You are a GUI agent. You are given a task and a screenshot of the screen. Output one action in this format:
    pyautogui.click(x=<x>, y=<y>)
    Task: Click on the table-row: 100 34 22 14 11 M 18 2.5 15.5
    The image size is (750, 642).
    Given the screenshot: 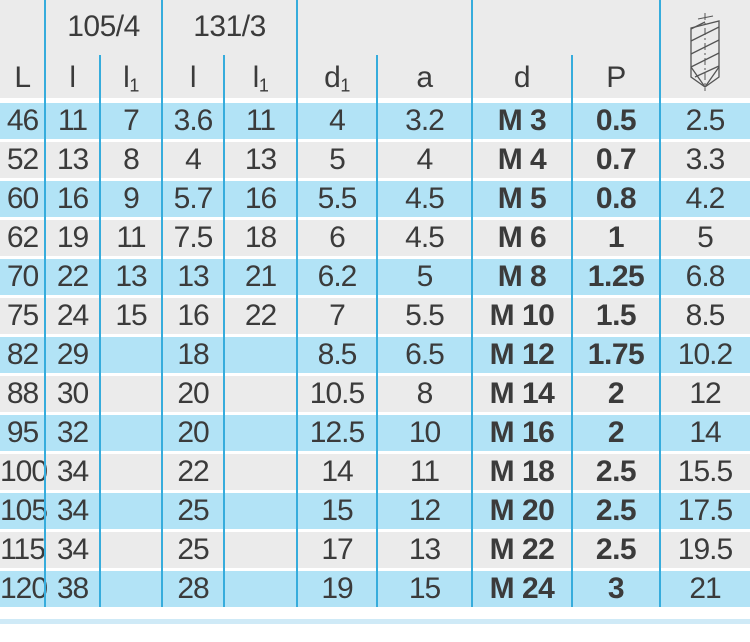 What is the action you would take?
    pyautogui.click(x=375, y=472)
    